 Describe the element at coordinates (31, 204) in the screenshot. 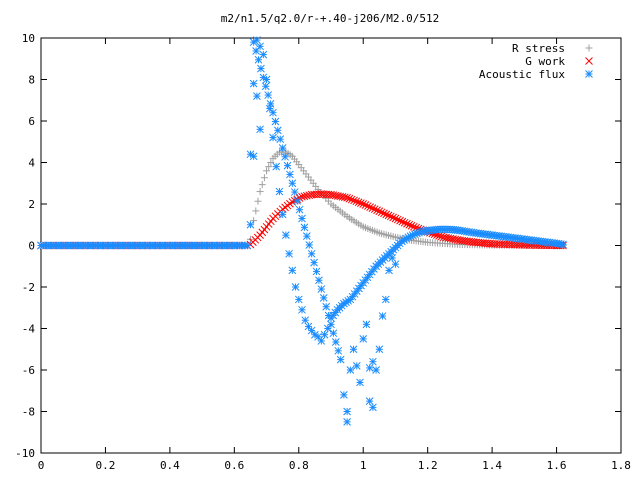

I see `y-tick-label: 2` at that location.